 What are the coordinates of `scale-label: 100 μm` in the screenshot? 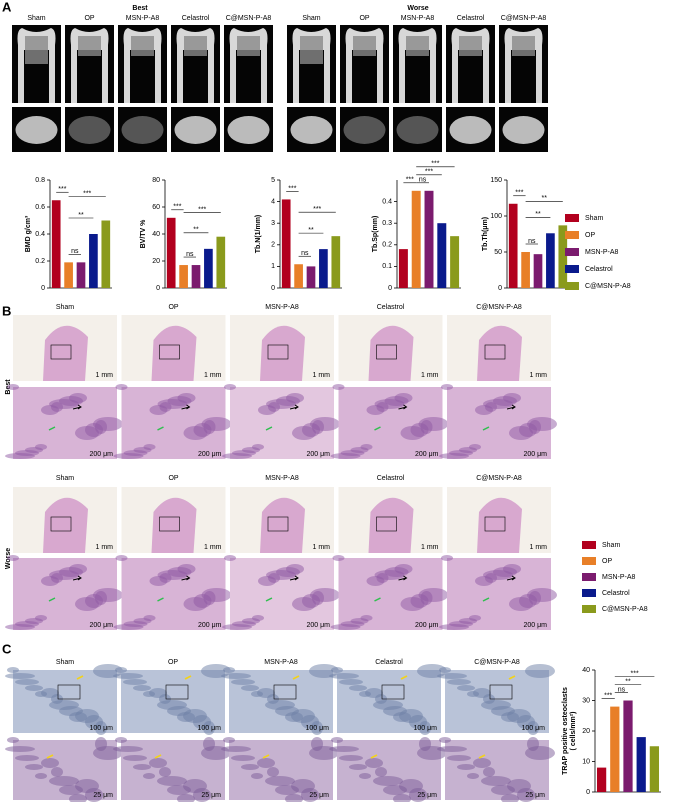 It's located at (534, 728).